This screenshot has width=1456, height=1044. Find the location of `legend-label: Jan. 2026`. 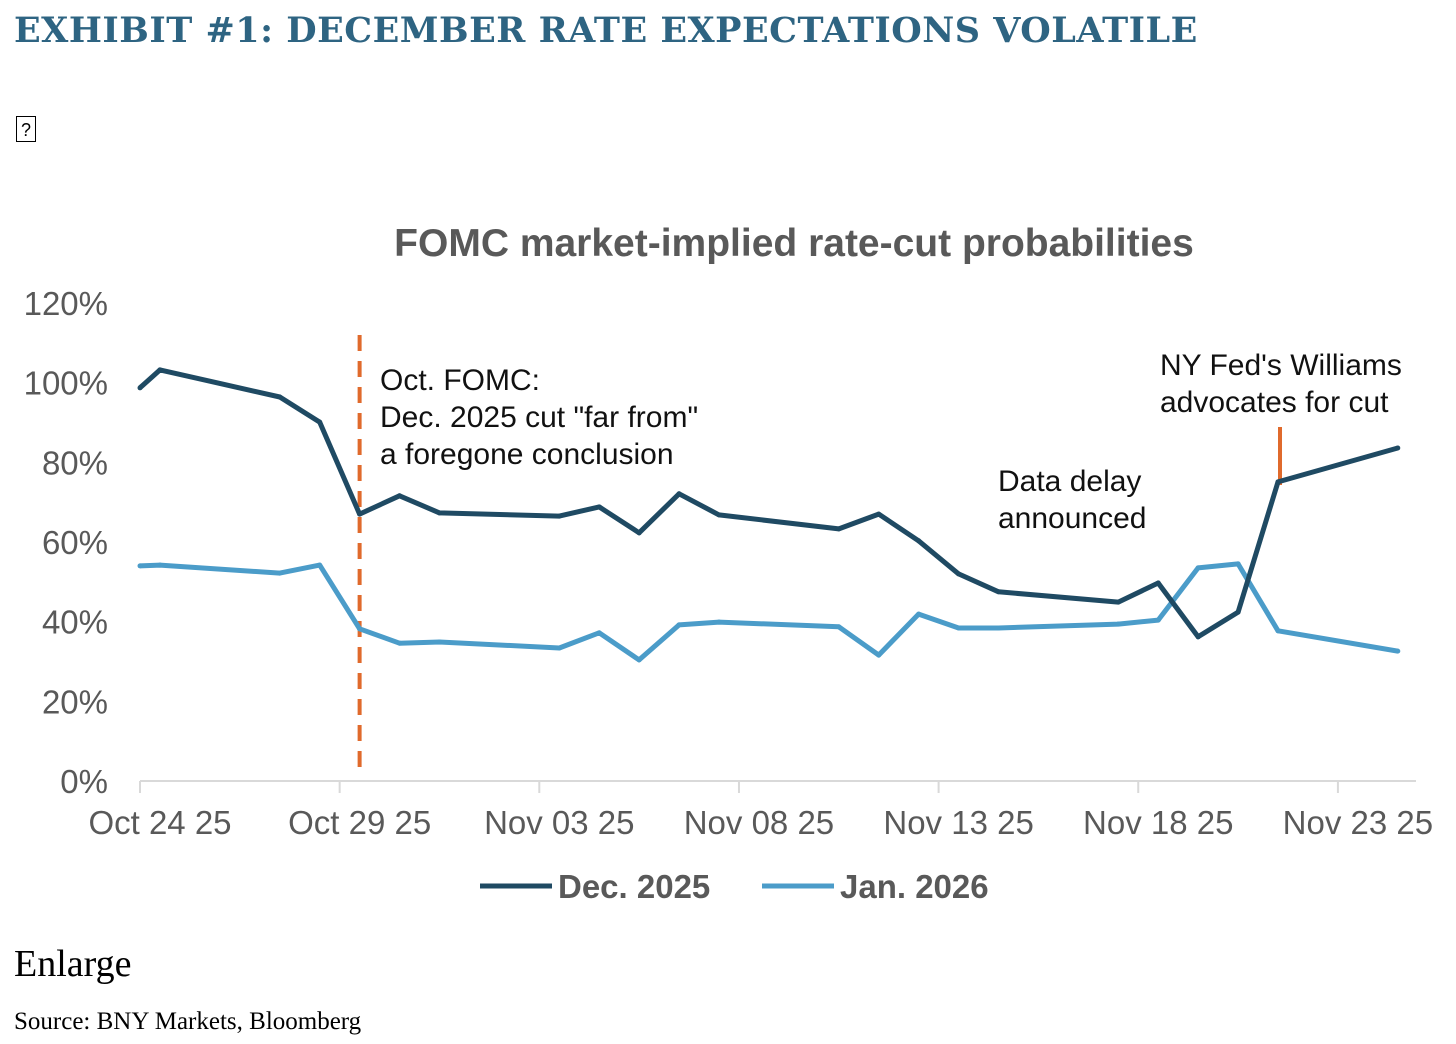

legend-label: Jan. 2026 is located at coordinates (914, 886).